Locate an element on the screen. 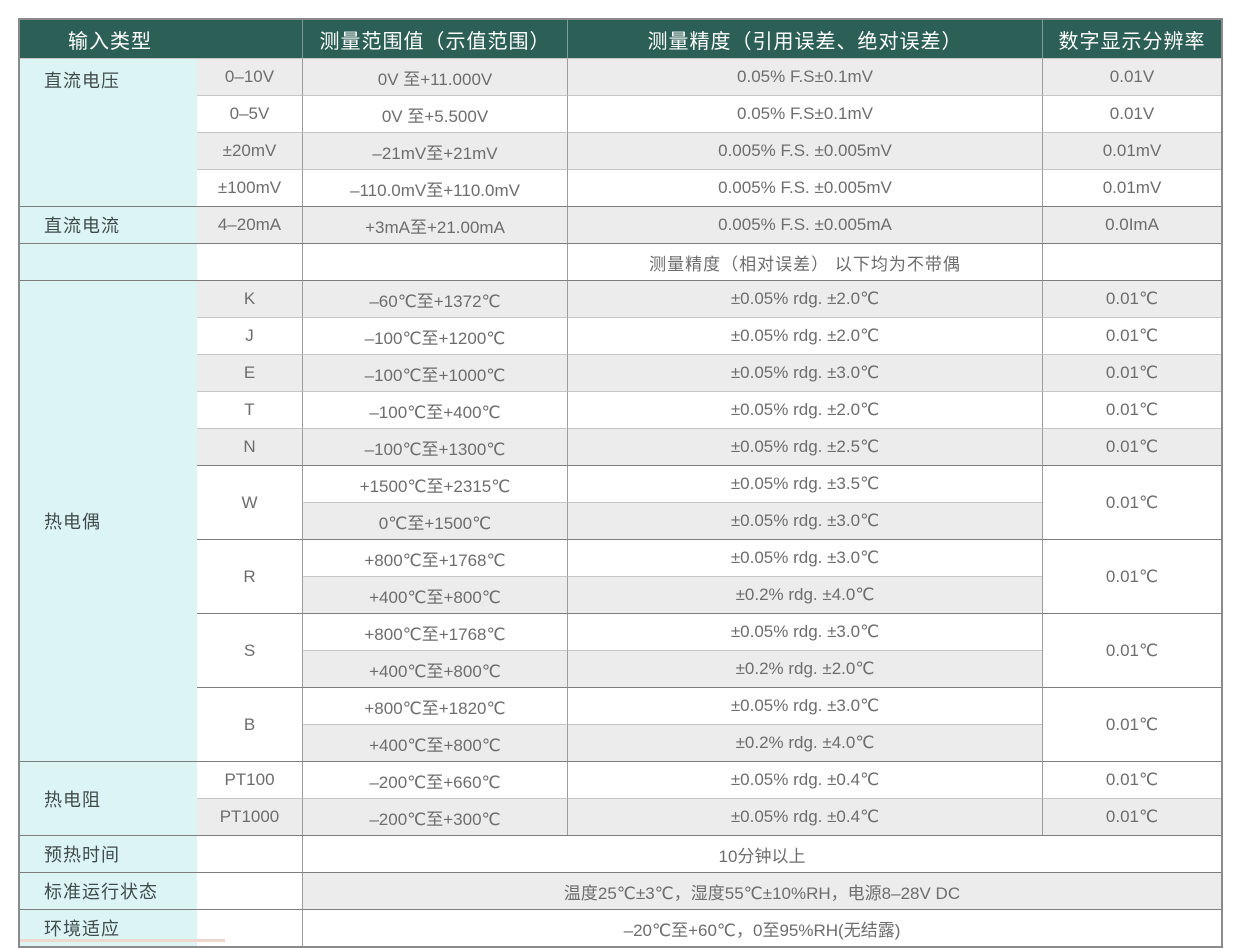 The width and height of the screenshot is (1237, 948). rtd-pt1000-sub-cell: PT1000 is located at coordinates (249, 816).